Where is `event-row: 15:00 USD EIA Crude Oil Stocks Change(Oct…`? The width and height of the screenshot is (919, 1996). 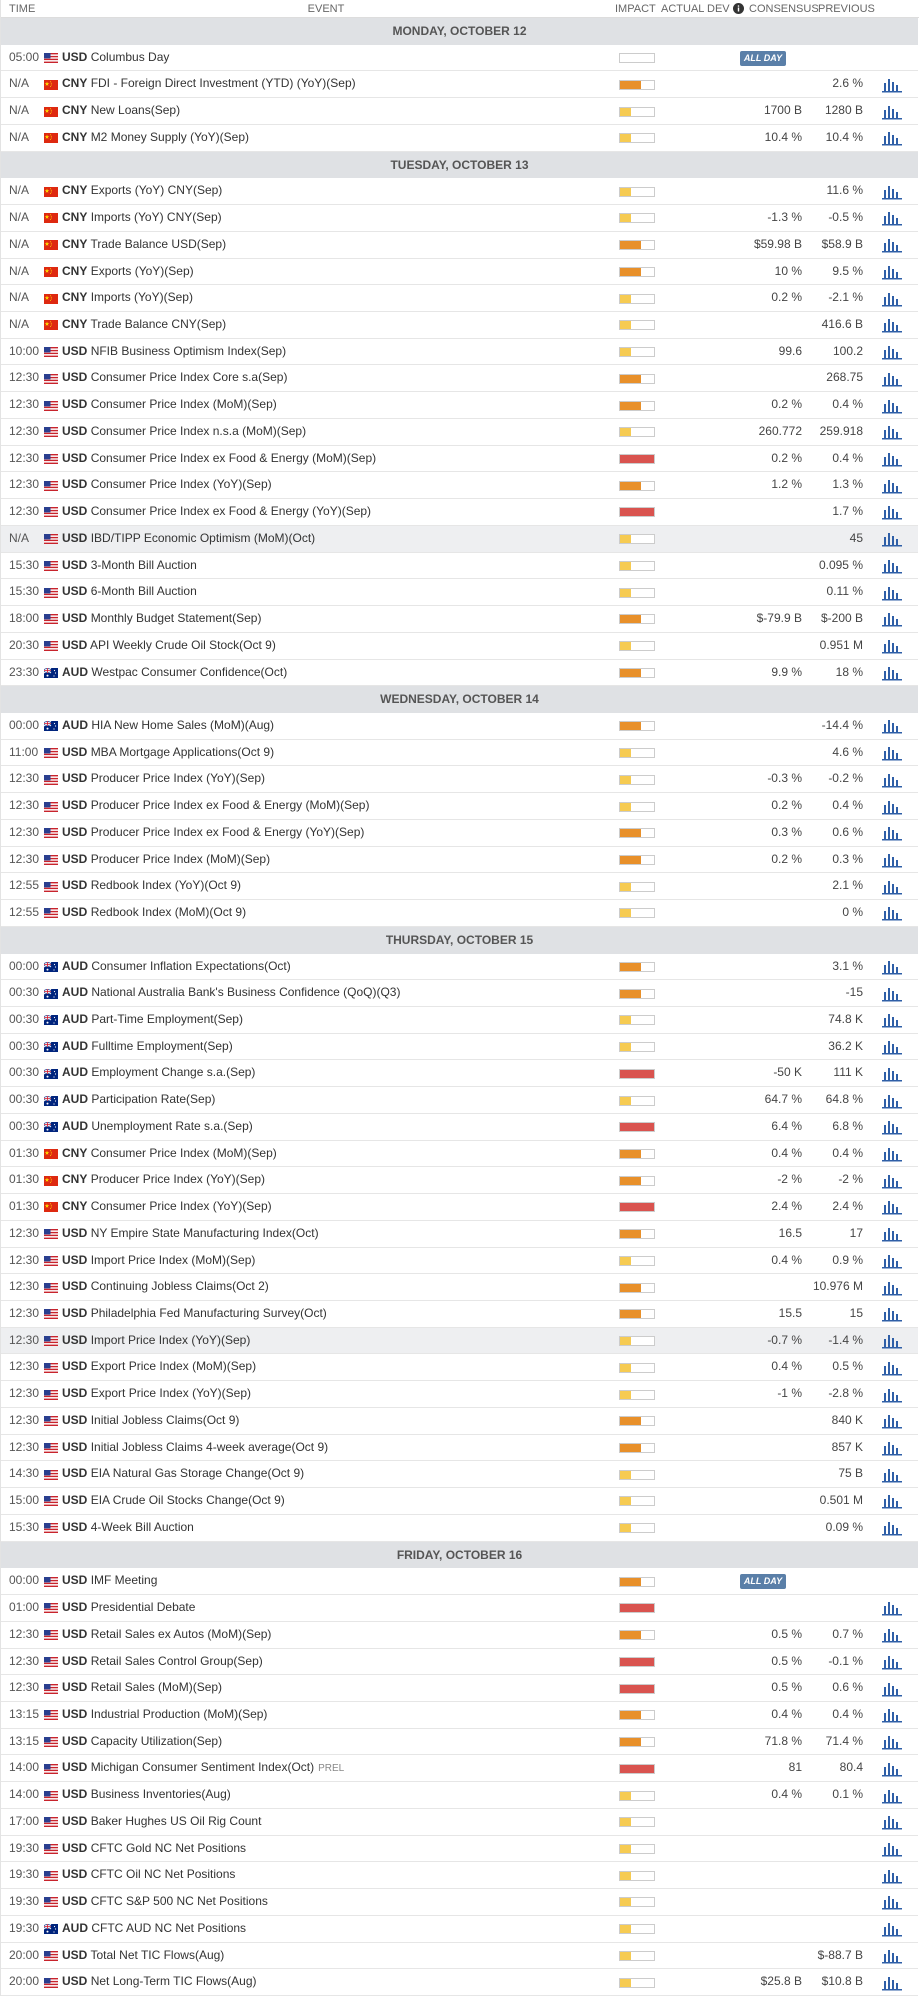 event-row: 15:00 USD EIA Crude Oil Stocks Change(Oct… is located at coordinates (459, 1501).